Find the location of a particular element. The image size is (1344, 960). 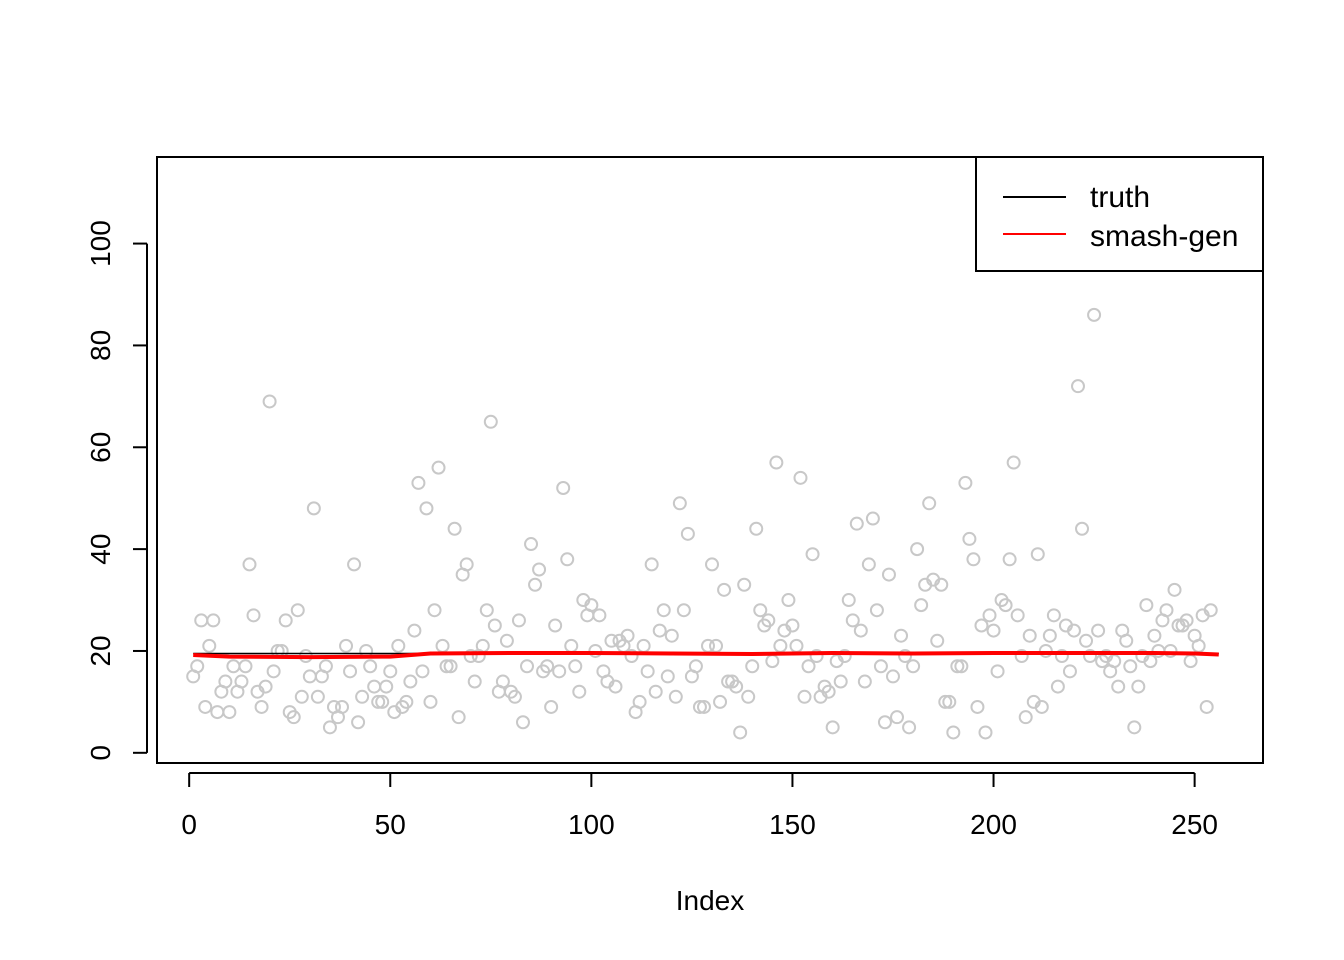

legend-label-smash-gen: smash-gen is located at coordinates (1164, 236).